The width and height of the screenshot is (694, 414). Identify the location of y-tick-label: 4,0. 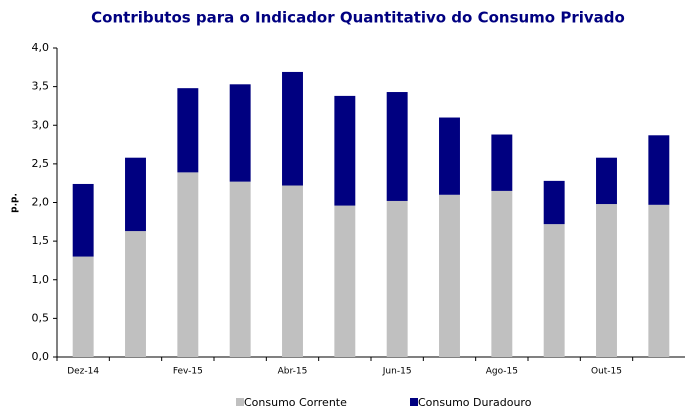
(41, 47).